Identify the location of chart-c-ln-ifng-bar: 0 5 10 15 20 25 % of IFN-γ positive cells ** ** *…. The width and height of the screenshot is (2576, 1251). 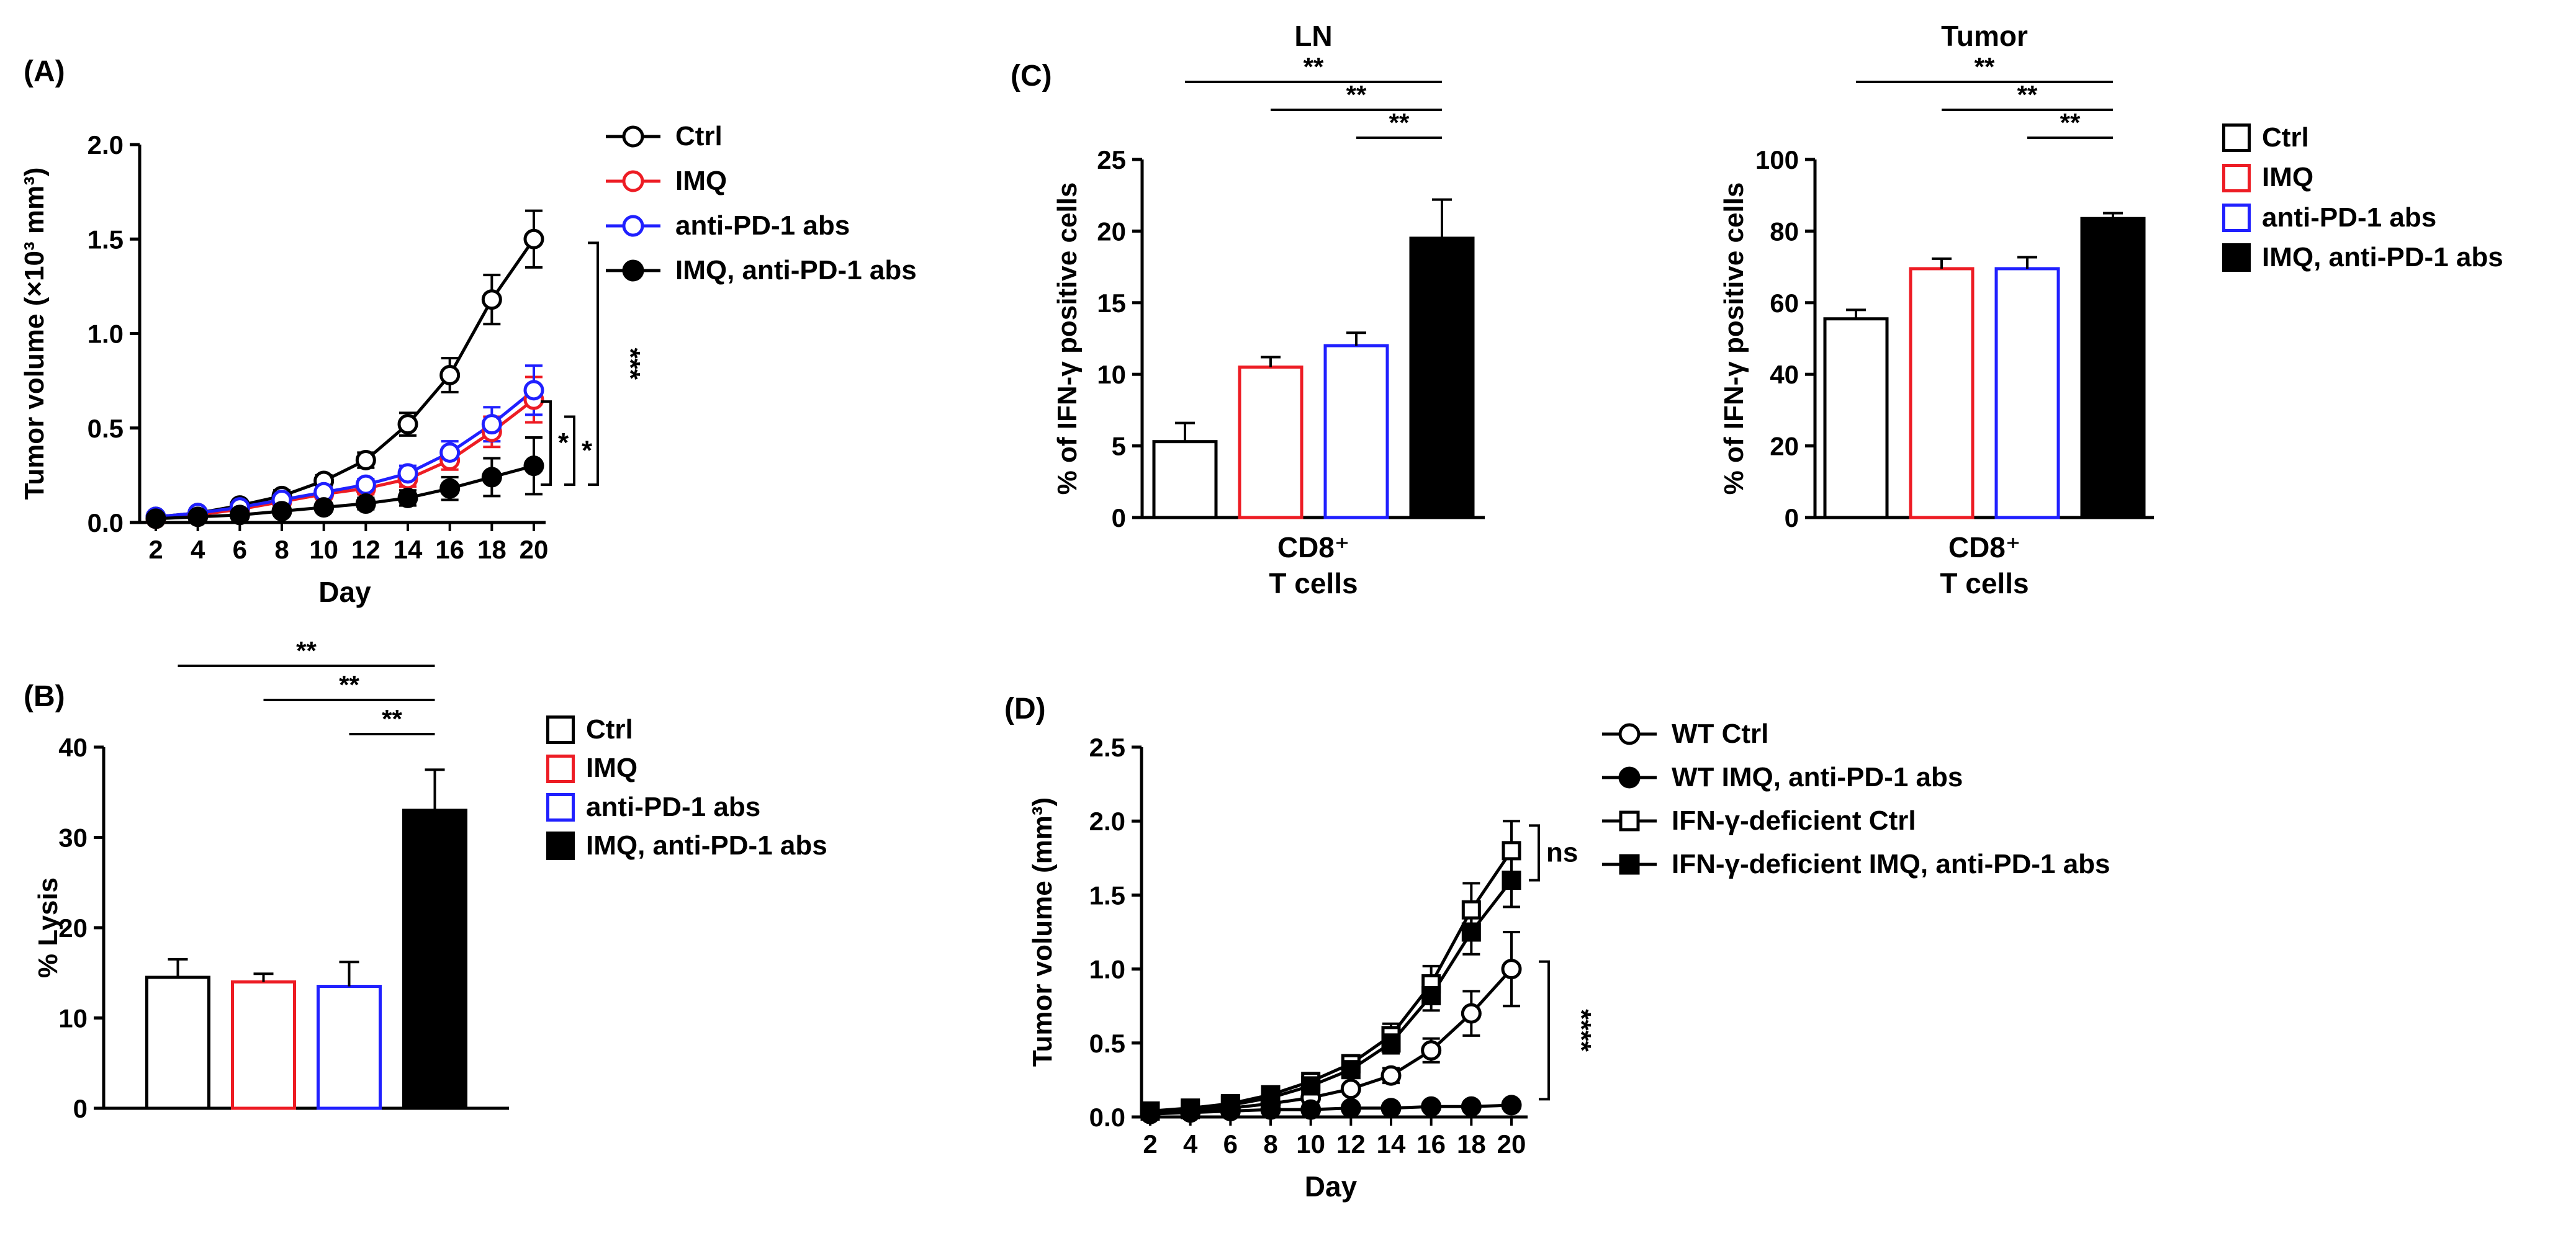
(1268, 309).